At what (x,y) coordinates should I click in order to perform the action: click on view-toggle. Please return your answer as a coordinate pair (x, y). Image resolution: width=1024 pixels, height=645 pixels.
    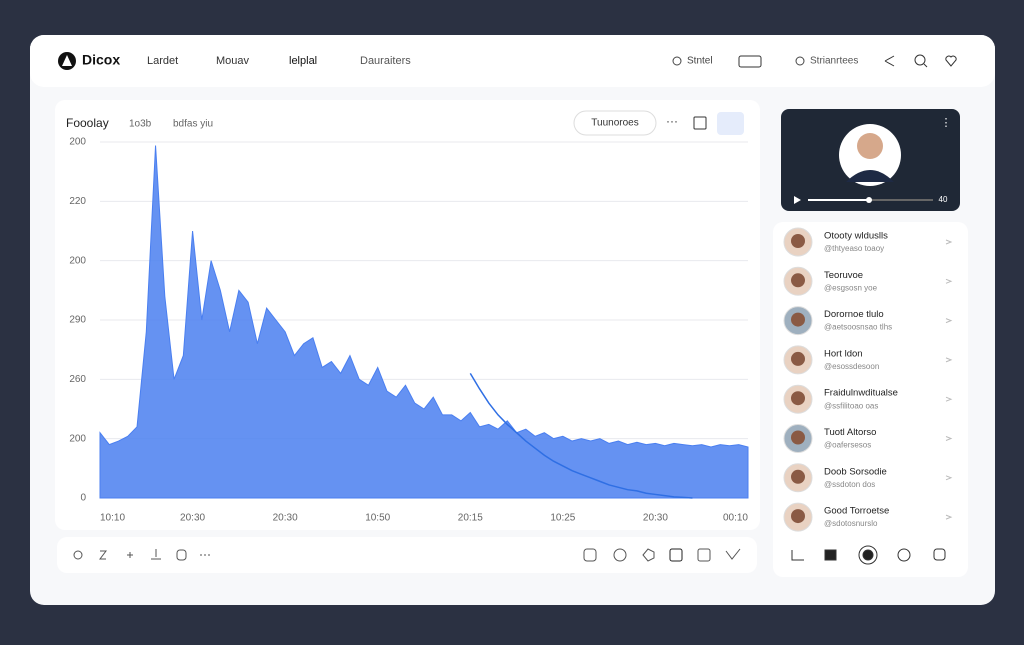
    Looking at the image, I should click on (730, 123).